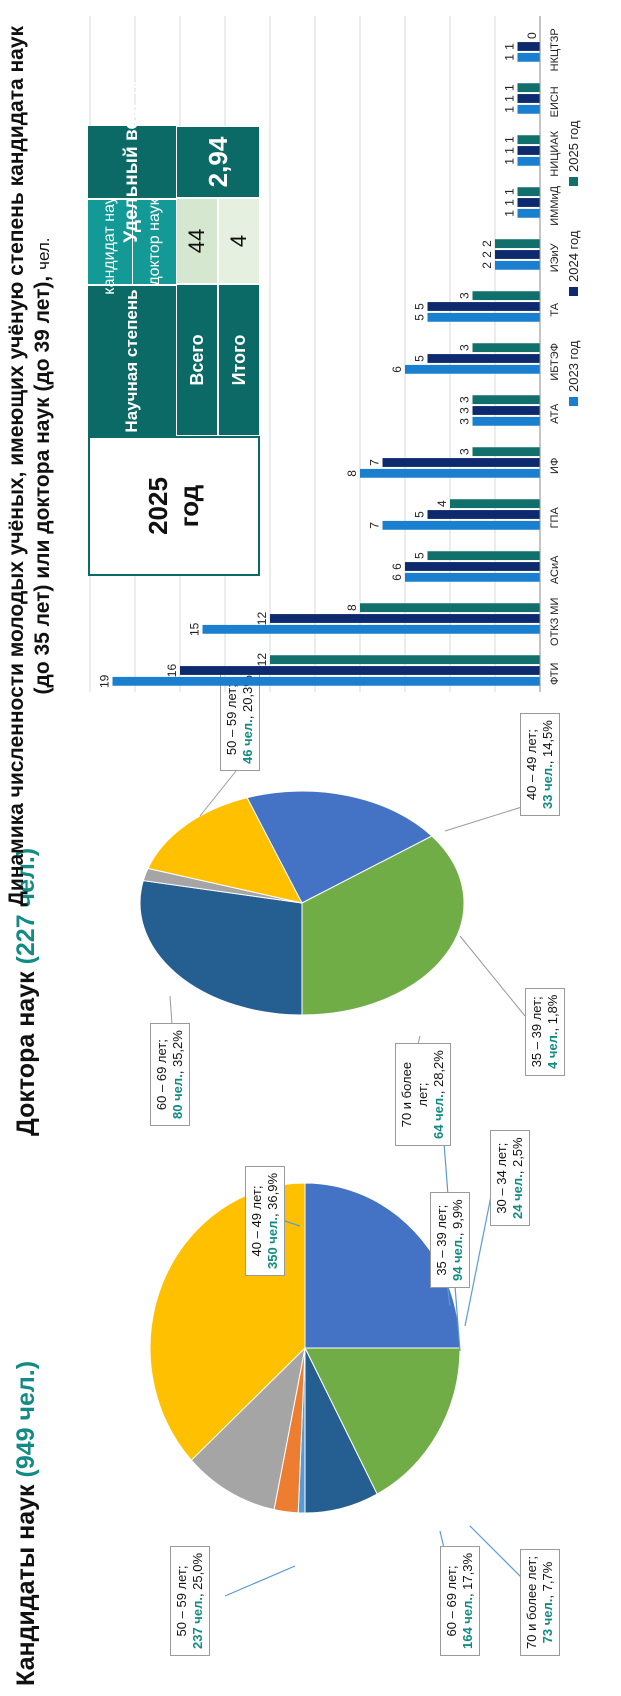 Image resolution: width=621 pixels, height=1696 pixels. What do you see at coordinates (197, 360) in the screenshot?
I see `table-header-total-label: Всего` at bounding box center [197, 360].